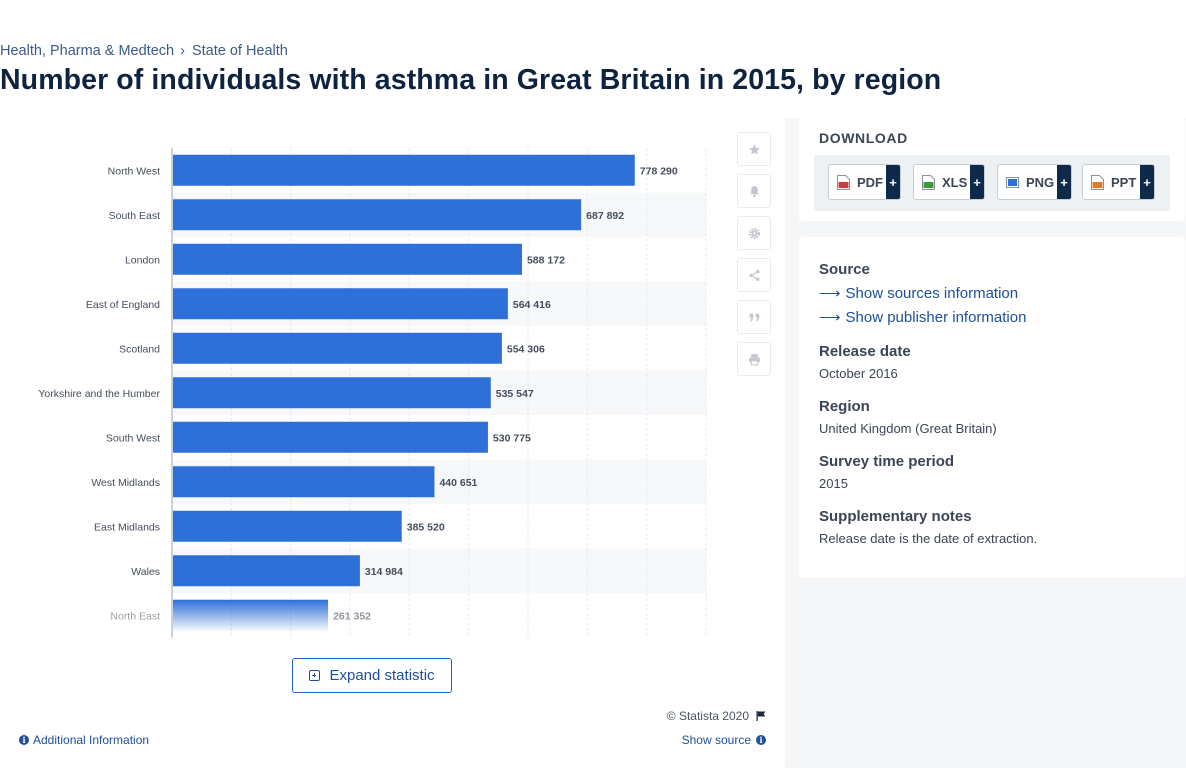 This screenshot has width=1186, height=768. I want to click on download-xls-button: XLS +, so click(949, 182).